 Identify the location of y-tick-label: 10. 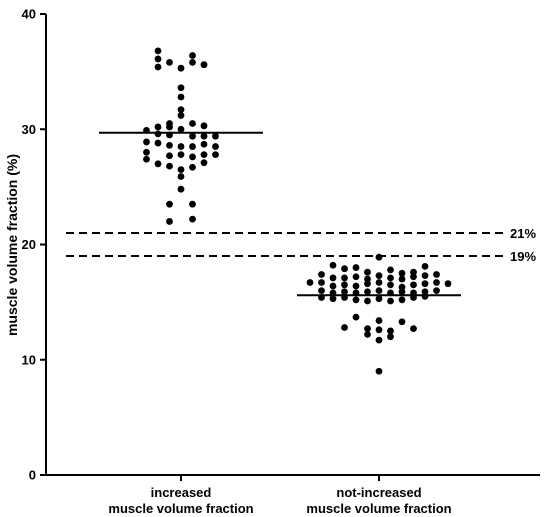
(29, 359).